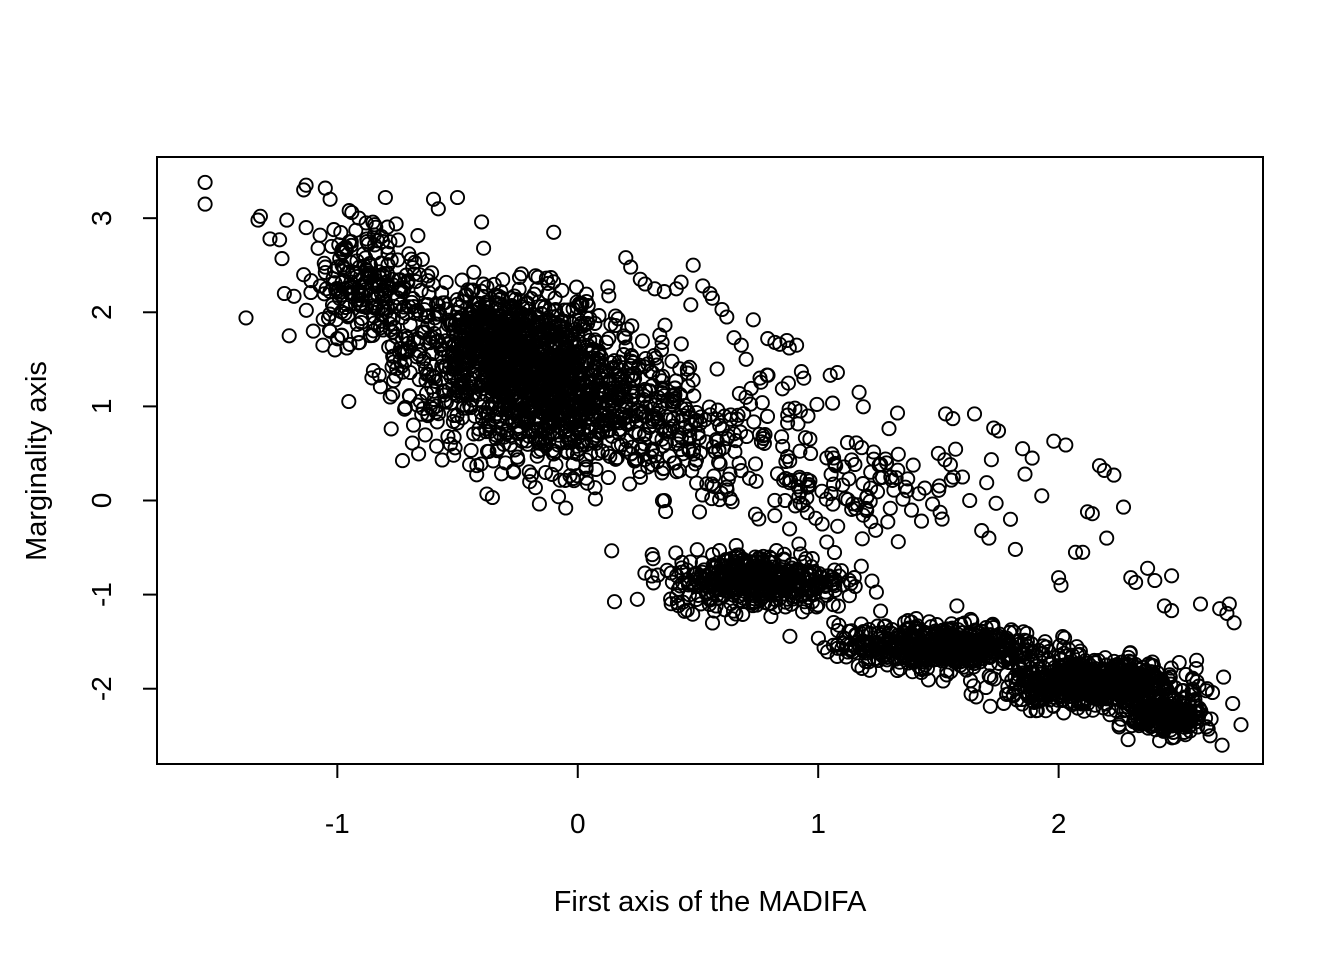 This screenshot has width=1344, height=960. What do you see at coordinates (710, 902) in the screenshot?
I see `x-axis-label: First axis of the MADIFA` at bounding box center [710, 902].